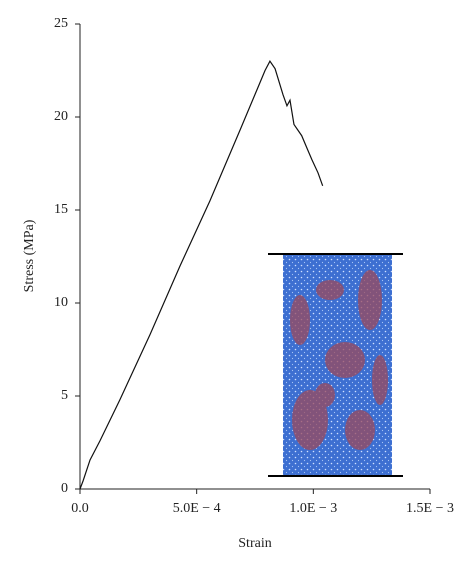  What do you see at coordinates (335, 365) in the screenshot?
I see `inset-specimen` at bounding box center [335, 365].